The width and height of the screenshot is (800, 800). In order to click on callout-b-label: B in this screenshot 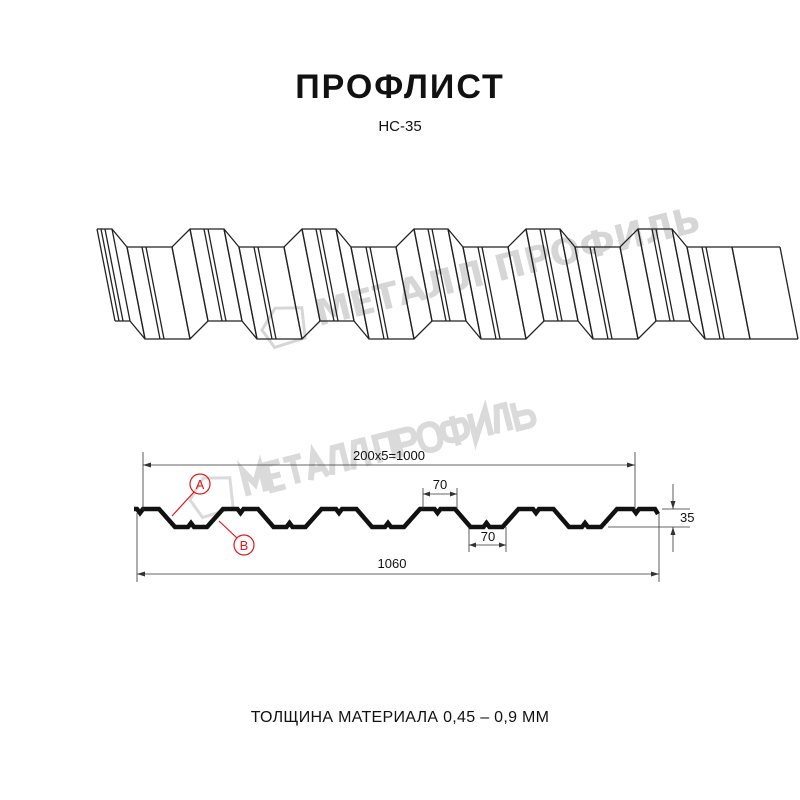, I will do `click(244, 545)`.